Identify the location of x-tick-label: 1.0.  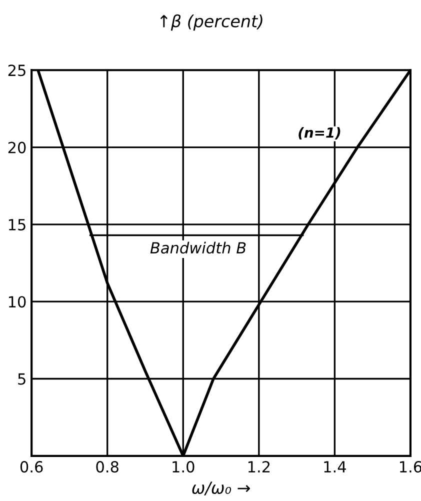
(183, 467).